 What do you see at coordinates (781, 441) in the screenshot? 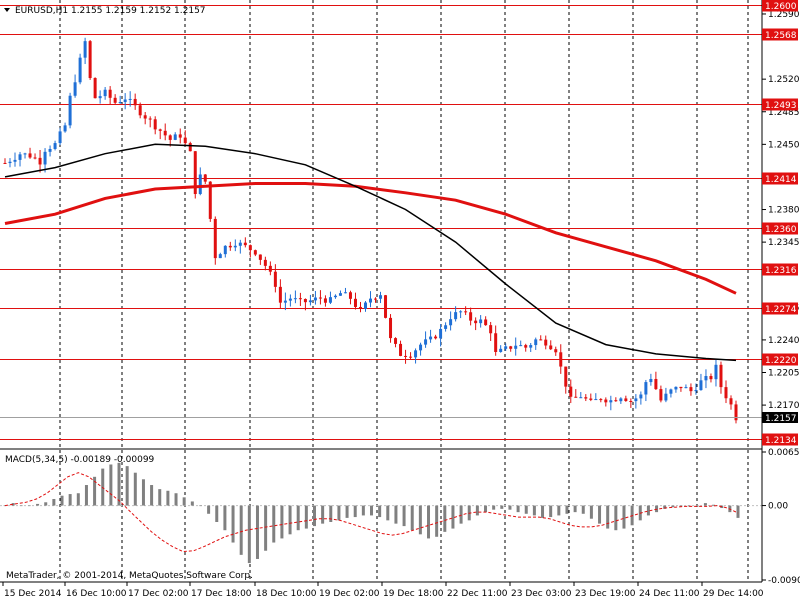
I see `level-label-text: 1.2134` at bounding box center [781, 441].